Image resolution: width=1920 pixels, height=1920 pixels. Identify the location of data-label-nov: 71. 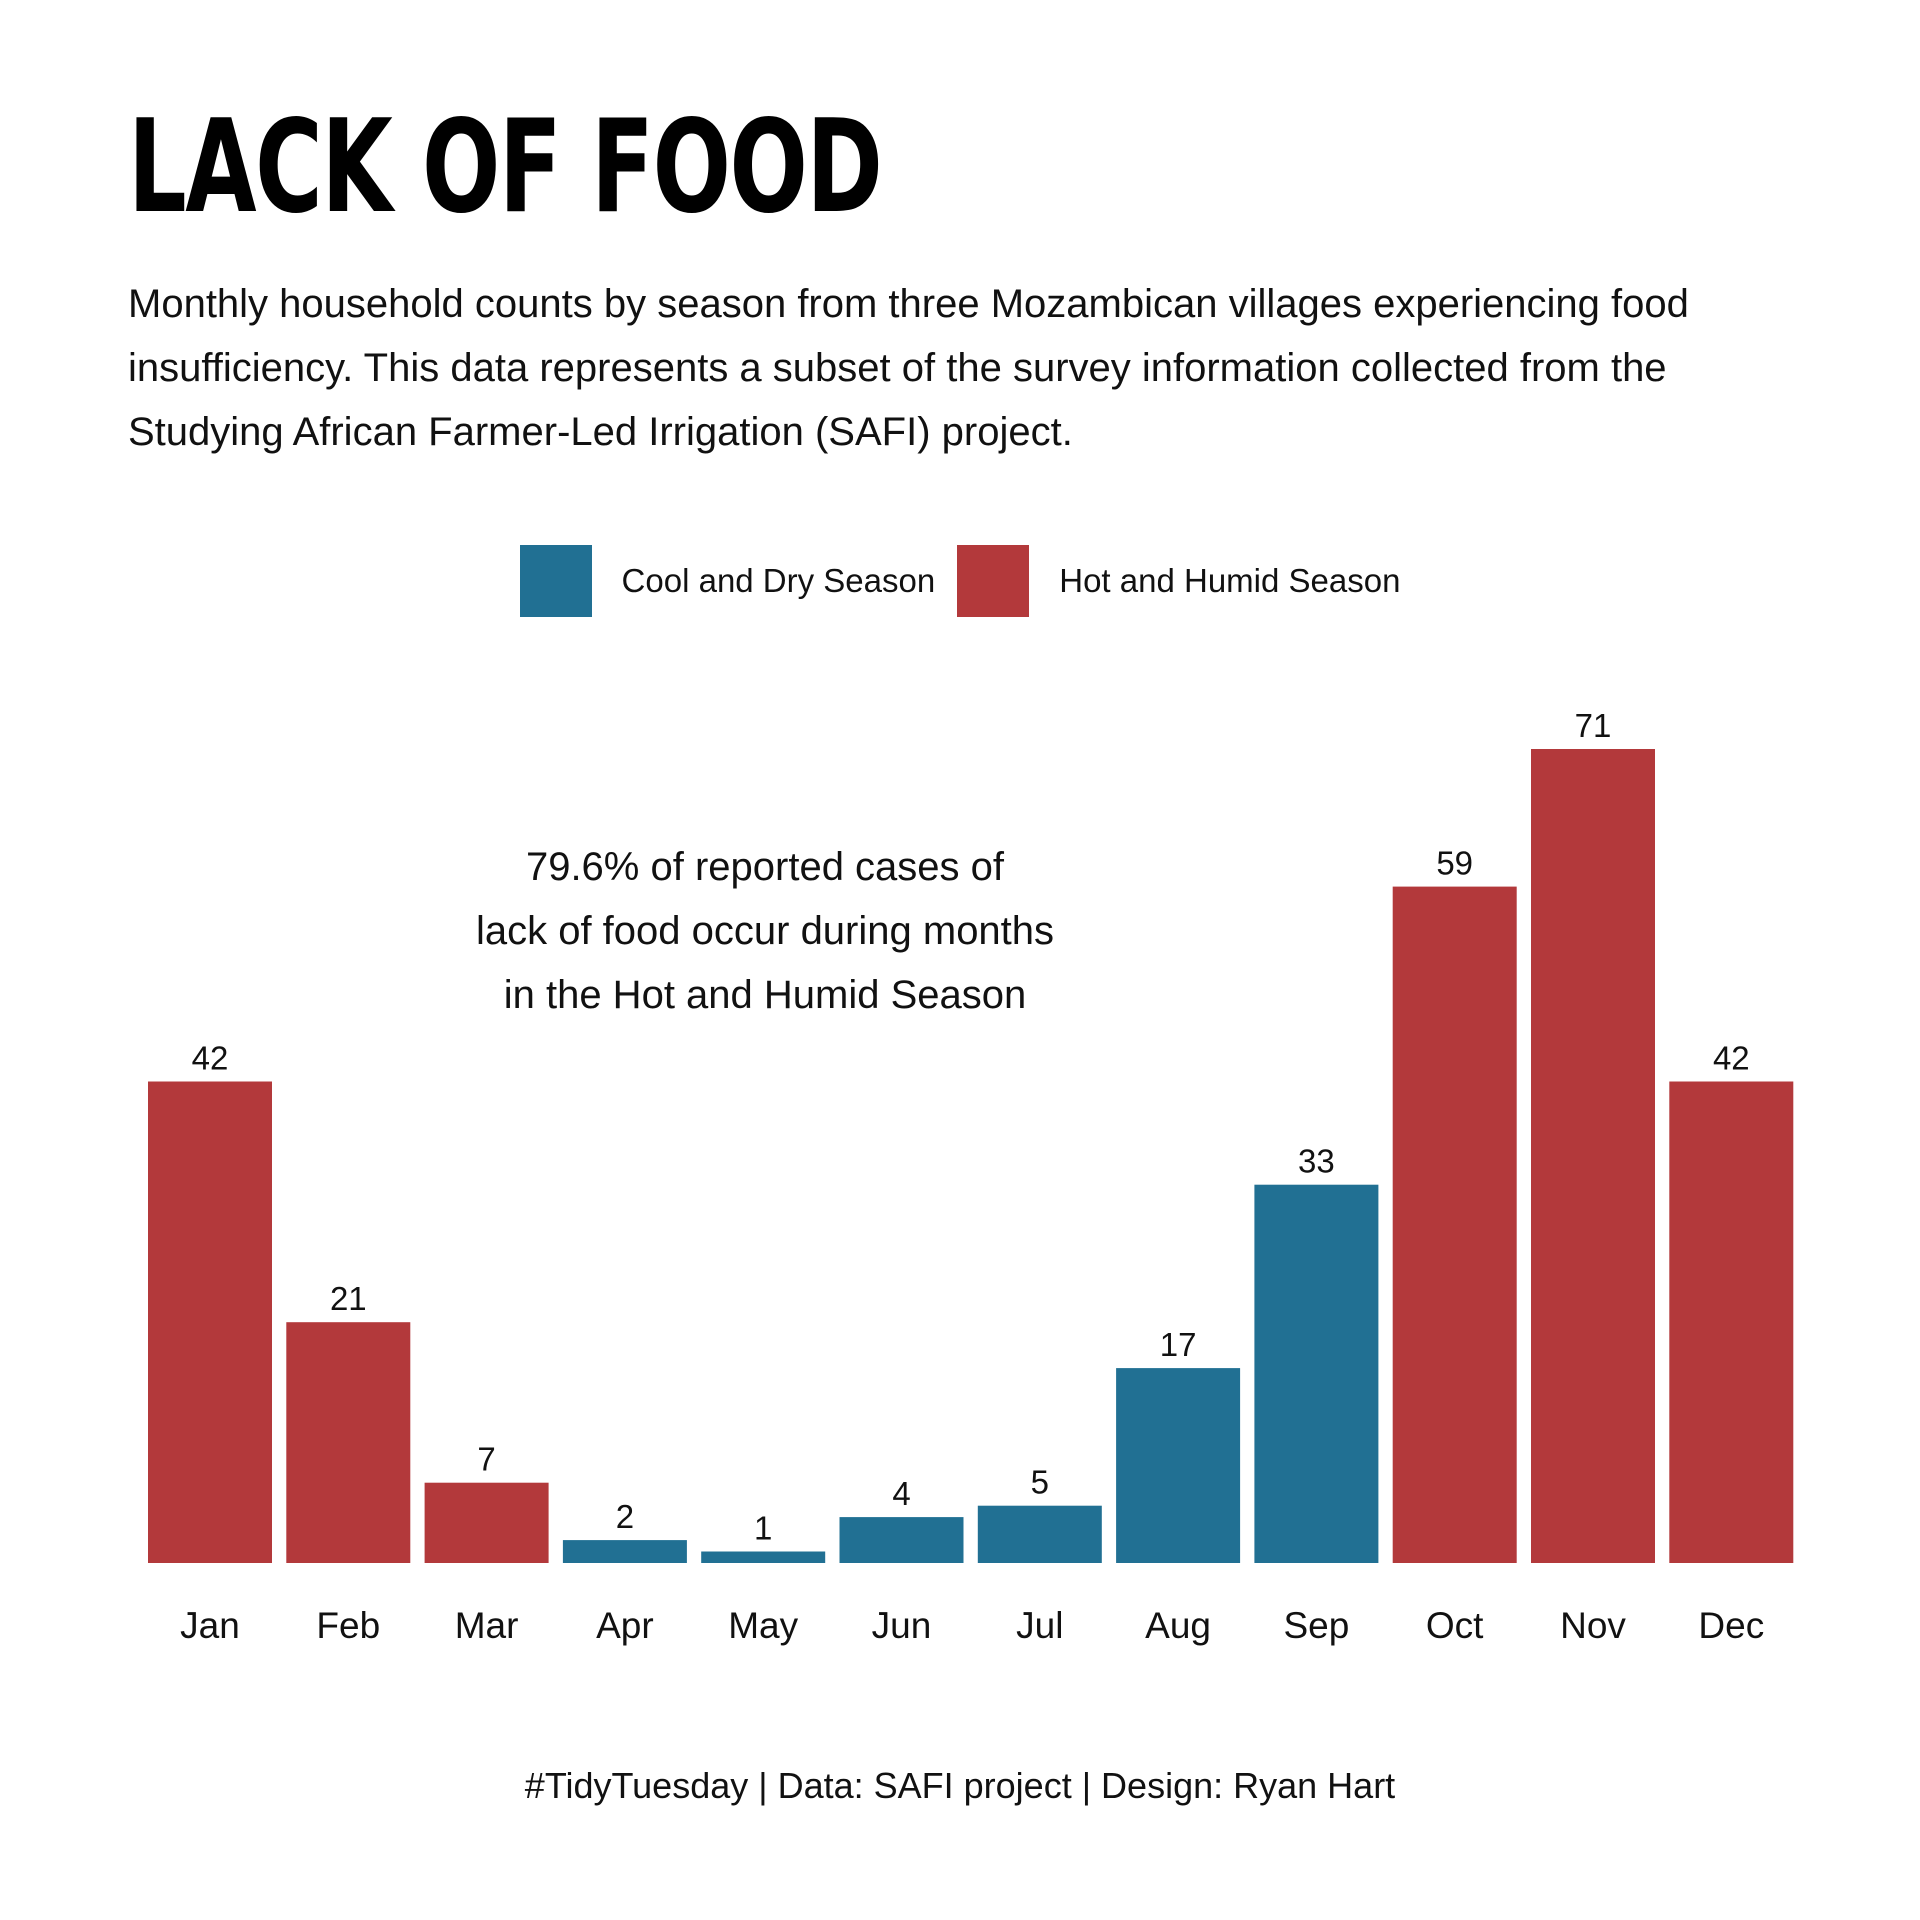
(1593, 725).